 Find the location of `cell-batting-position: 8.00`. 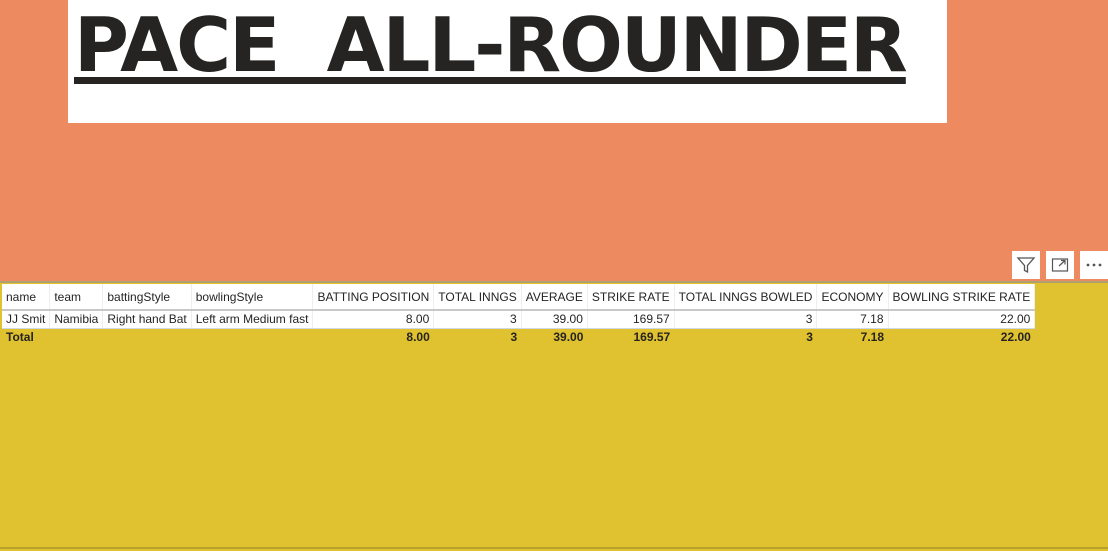

cell-batting-position: 8.00 is located at coordinates (373, 319).